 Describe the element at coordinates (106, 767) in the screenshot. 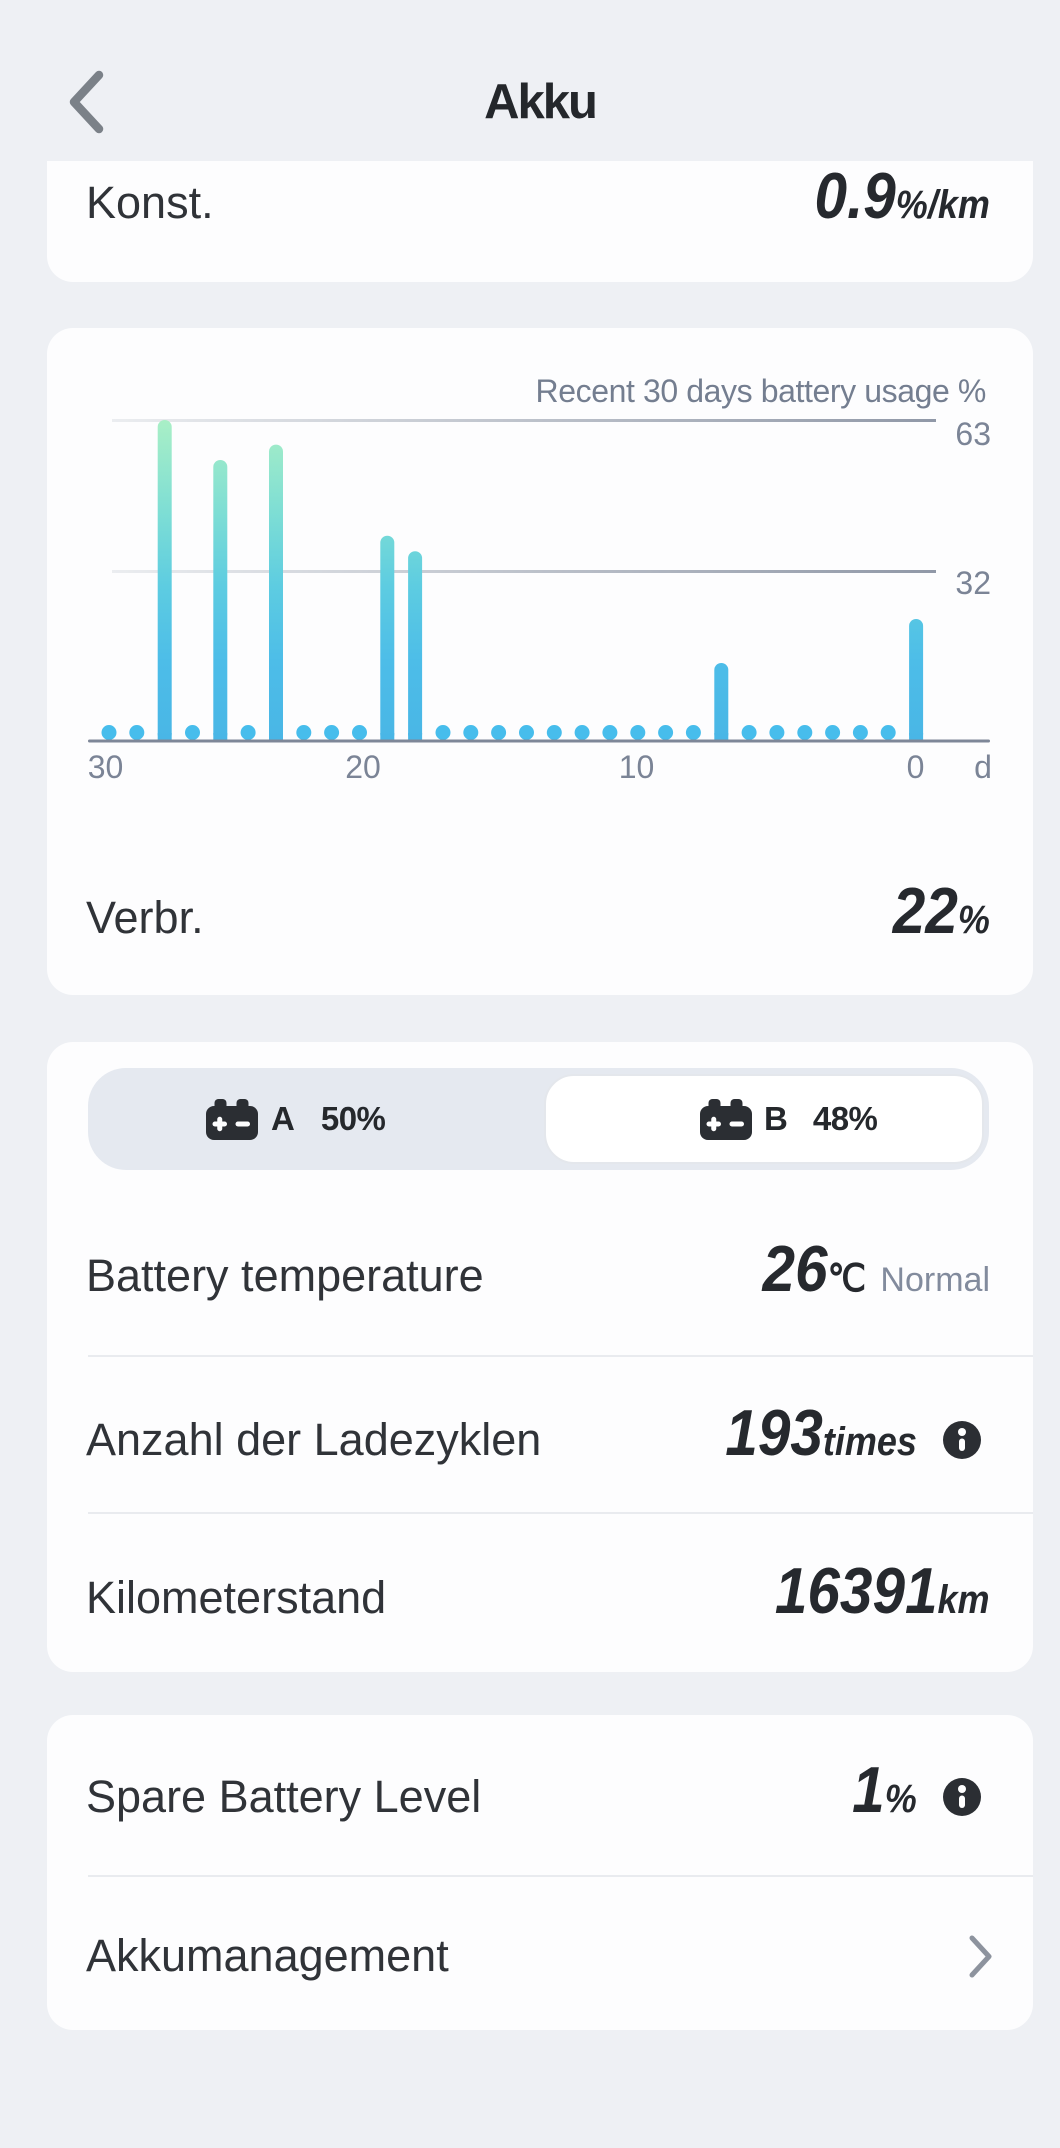

I see `svg-text: 30` at that location.